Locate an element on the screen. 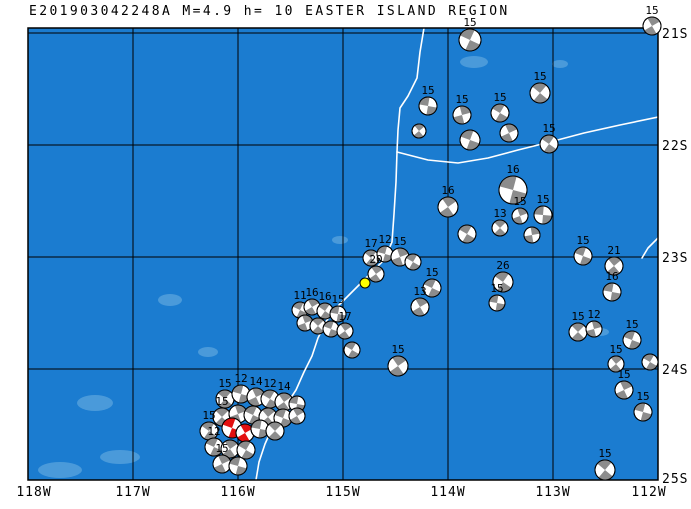 This screenshot has width=691, height=509. longitude-label: 112W is located at coordinates (648, 492).